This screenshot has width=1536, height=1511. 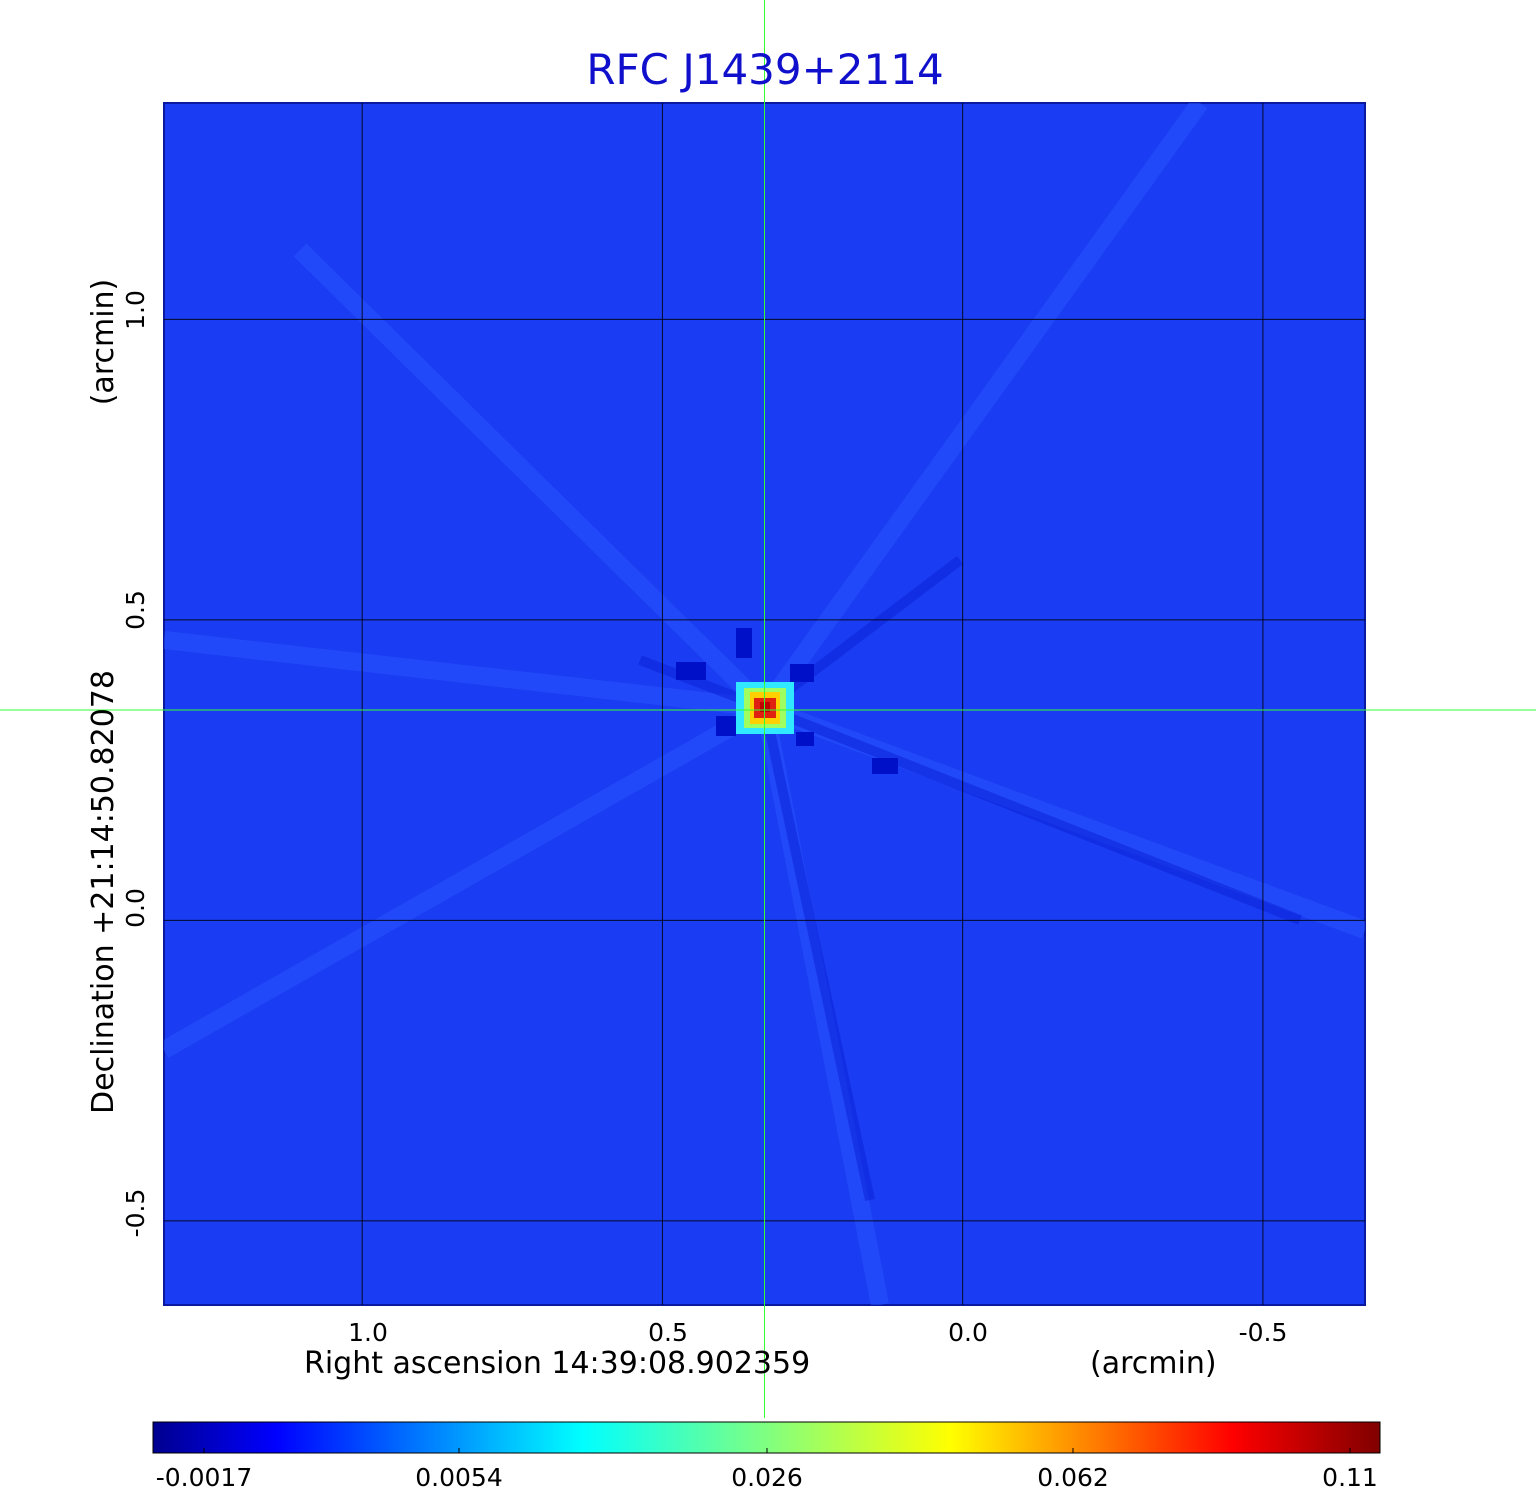 What do you see at coordinates (777, 1450) in the screenshot?
I see `colorbar-ticks` at bounding box center [777, 1450].